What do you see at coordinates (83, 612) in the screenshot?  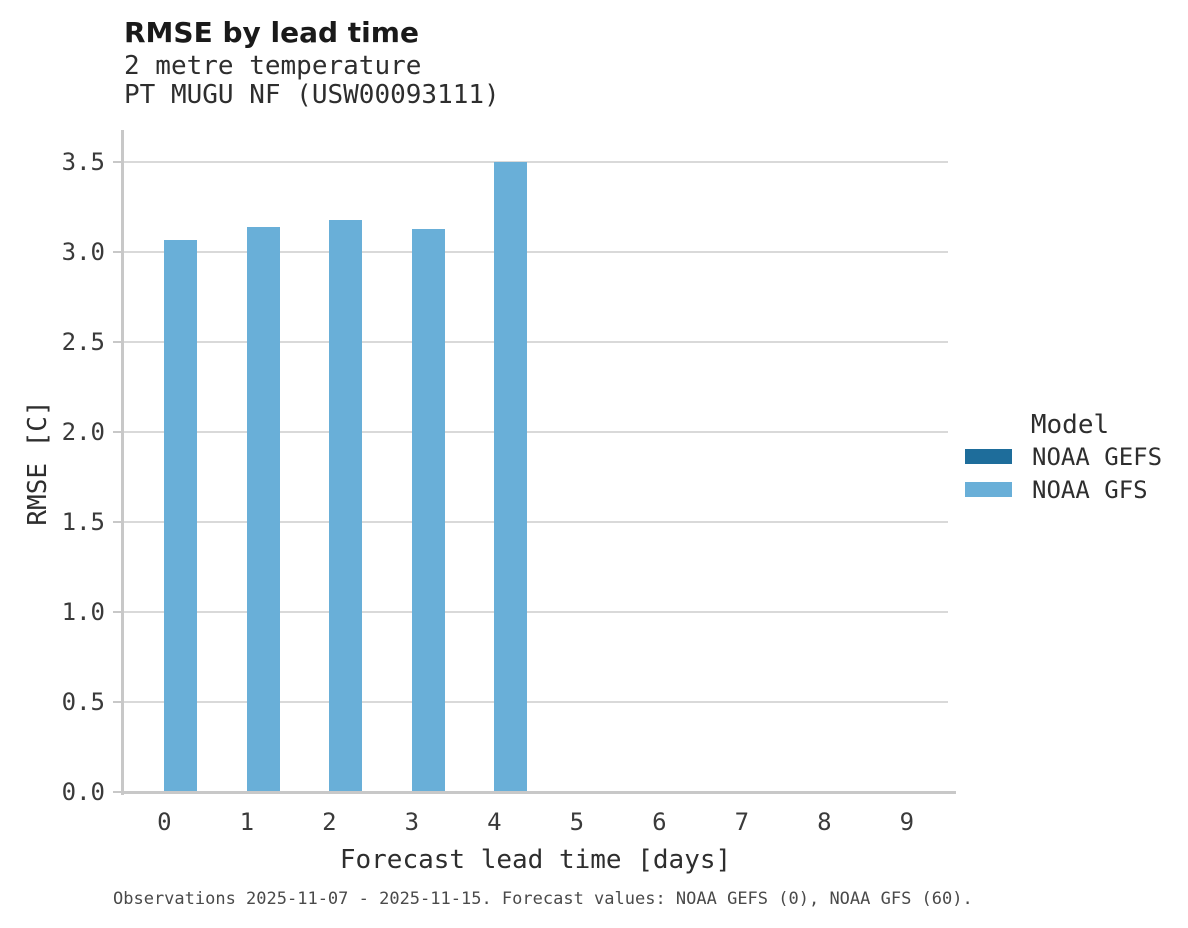 I see `y-tick-label: 1.0` at bounding box center [83, 612].